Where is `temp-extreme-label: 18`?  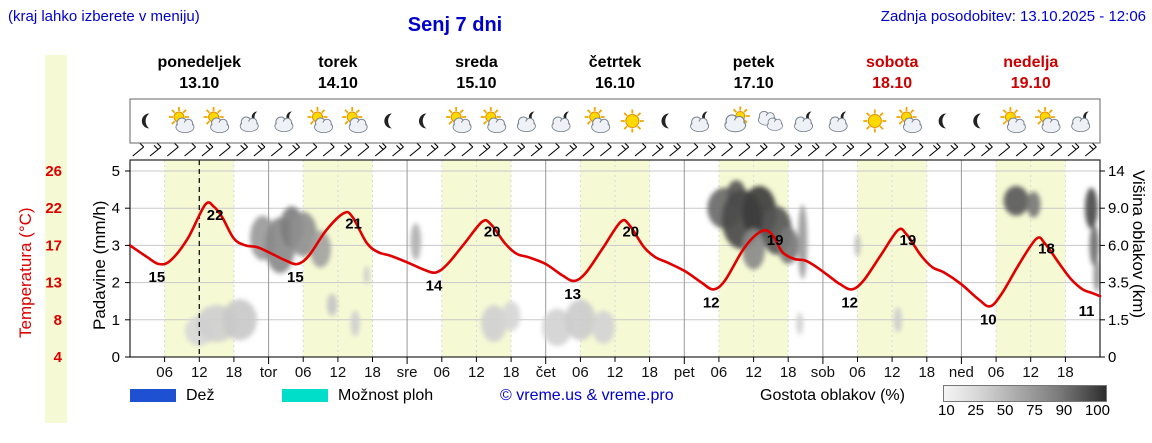 temp-extreme-label: 18 is located at coordinates (1046, 249).